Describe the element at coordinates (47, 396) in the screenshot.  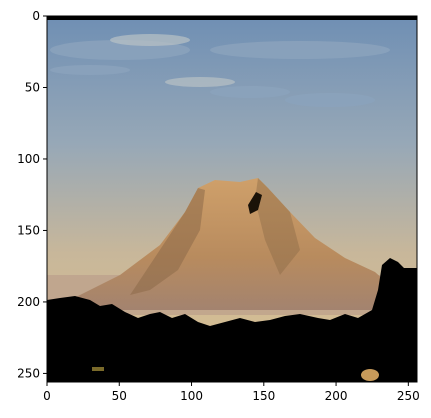
I see `x-tick-label: 0` at that location.